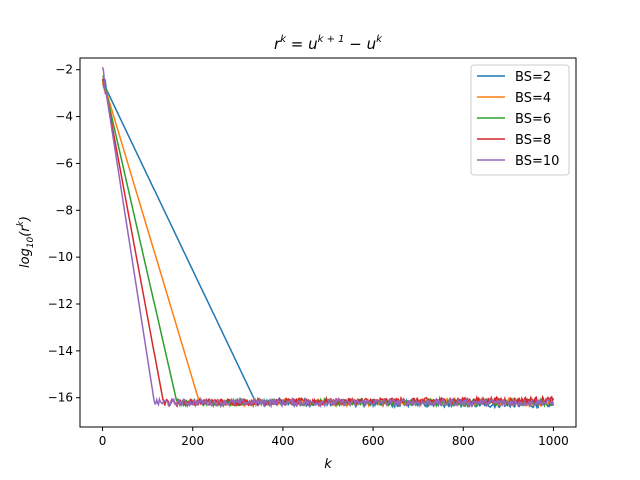 Image resolution: width=640 pixels, height=480 pixels. Describe the element at coordinates (328, 43) in the screenshot. I see `chart-title: rk = uk + 1 − uk` at that location.